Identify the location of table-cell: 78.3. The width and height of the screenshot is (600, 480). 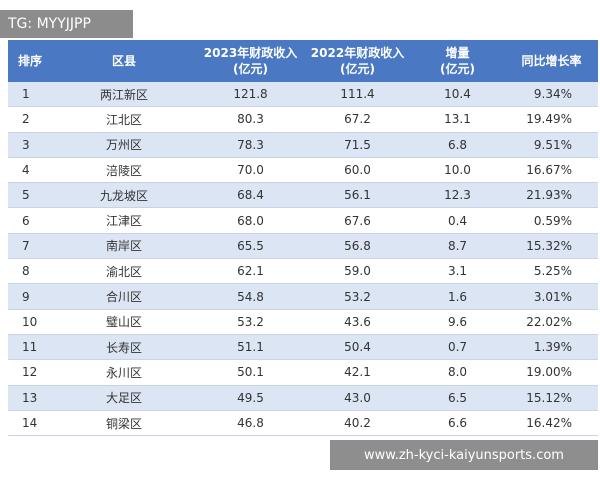
(250, 145).